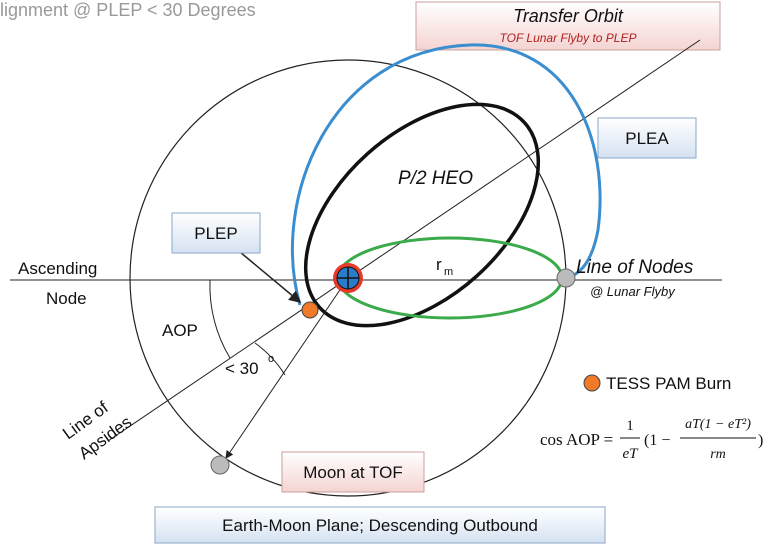 This screenshot has height=550, width=779. I want to click on formula-den1: eT, so click(631, 454).